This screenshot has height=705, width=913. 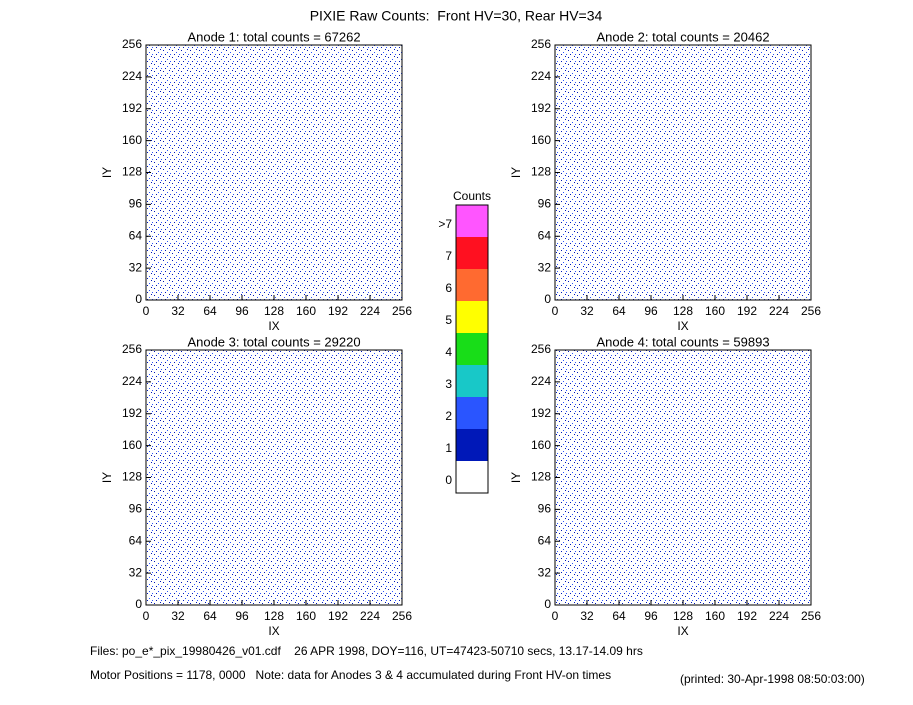 I want to click on colorbar-frame, so click(x=472, y=349).